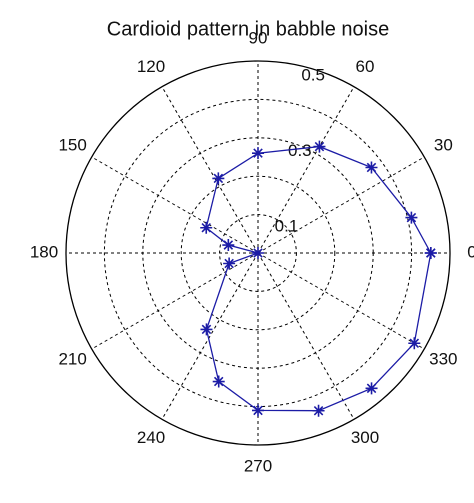  Describe the element at coordinates (443, 358) in the screenshot. I see `theta-tick-label: 330` at that location.